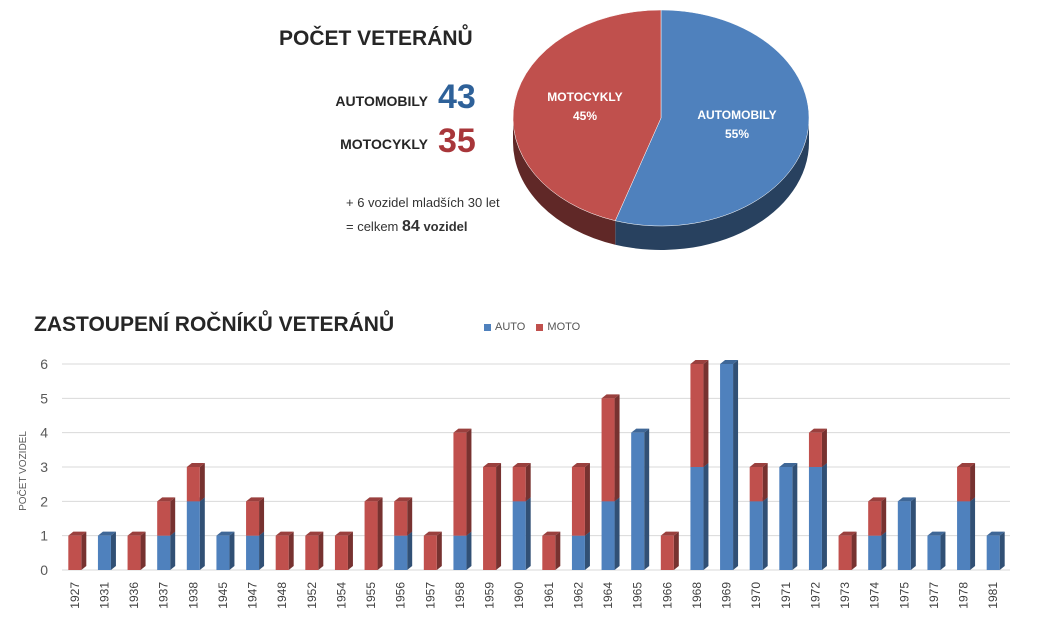  What do you see at coordinates (727, 595) in the screenshot?
I see `x-tick-label-1969: 1969` at bounding box center [727, 595].